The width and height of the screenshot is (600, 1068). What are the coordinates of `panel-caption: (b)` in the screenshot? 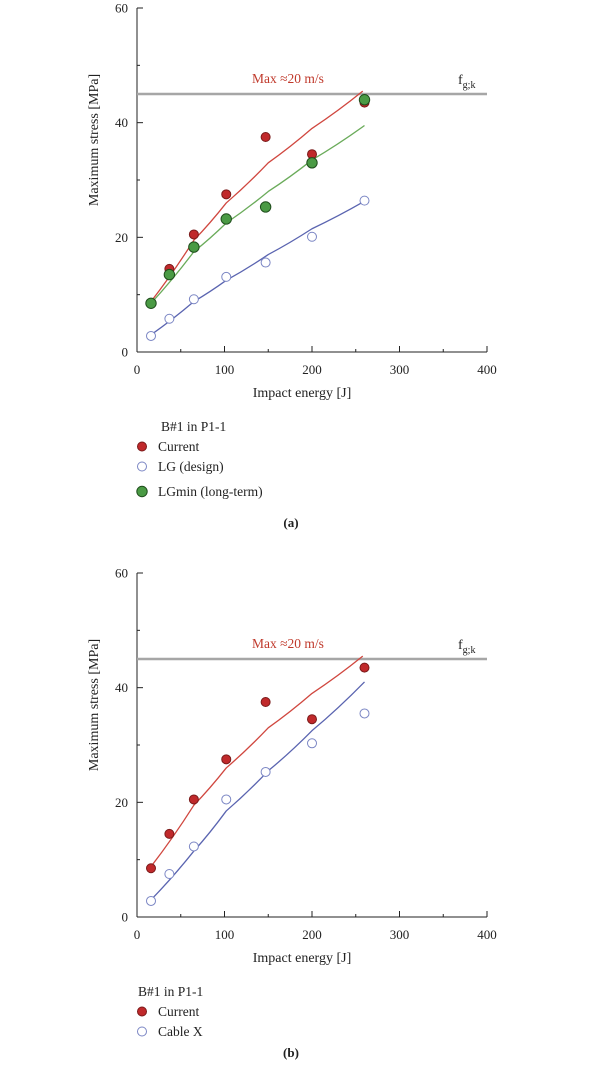 It's located at (291, 1052).